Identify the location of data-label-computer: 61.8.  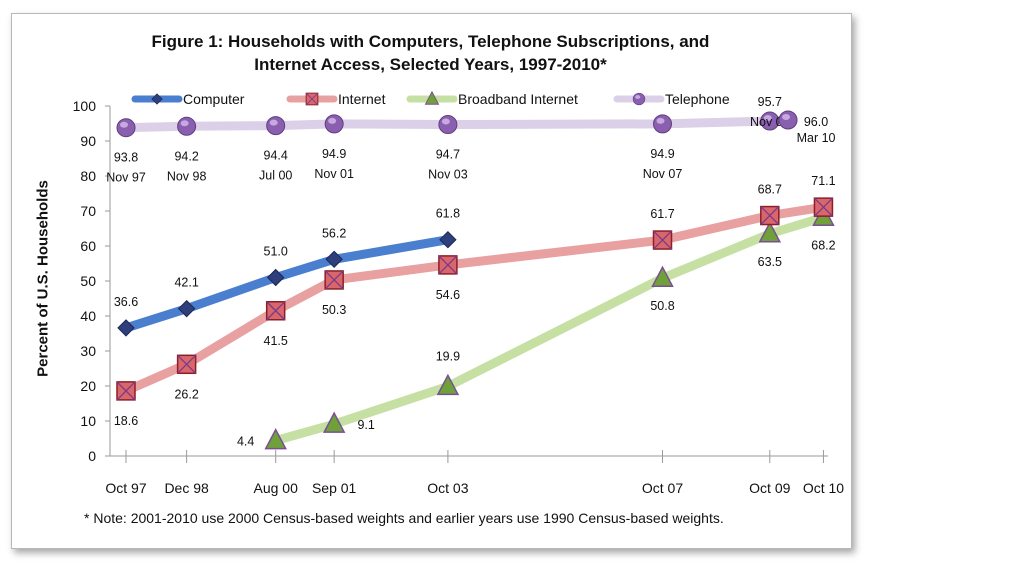
(448, 214).